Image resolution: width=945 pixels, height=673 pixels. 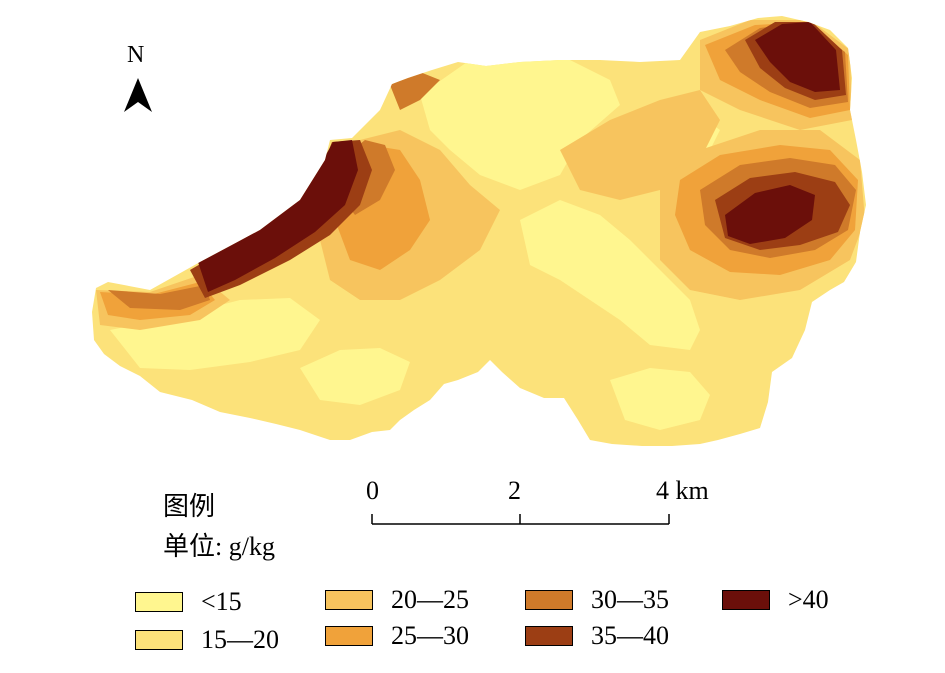 I want to click on legend-unit: 单位: g/kg, so click(x=219, y=547).